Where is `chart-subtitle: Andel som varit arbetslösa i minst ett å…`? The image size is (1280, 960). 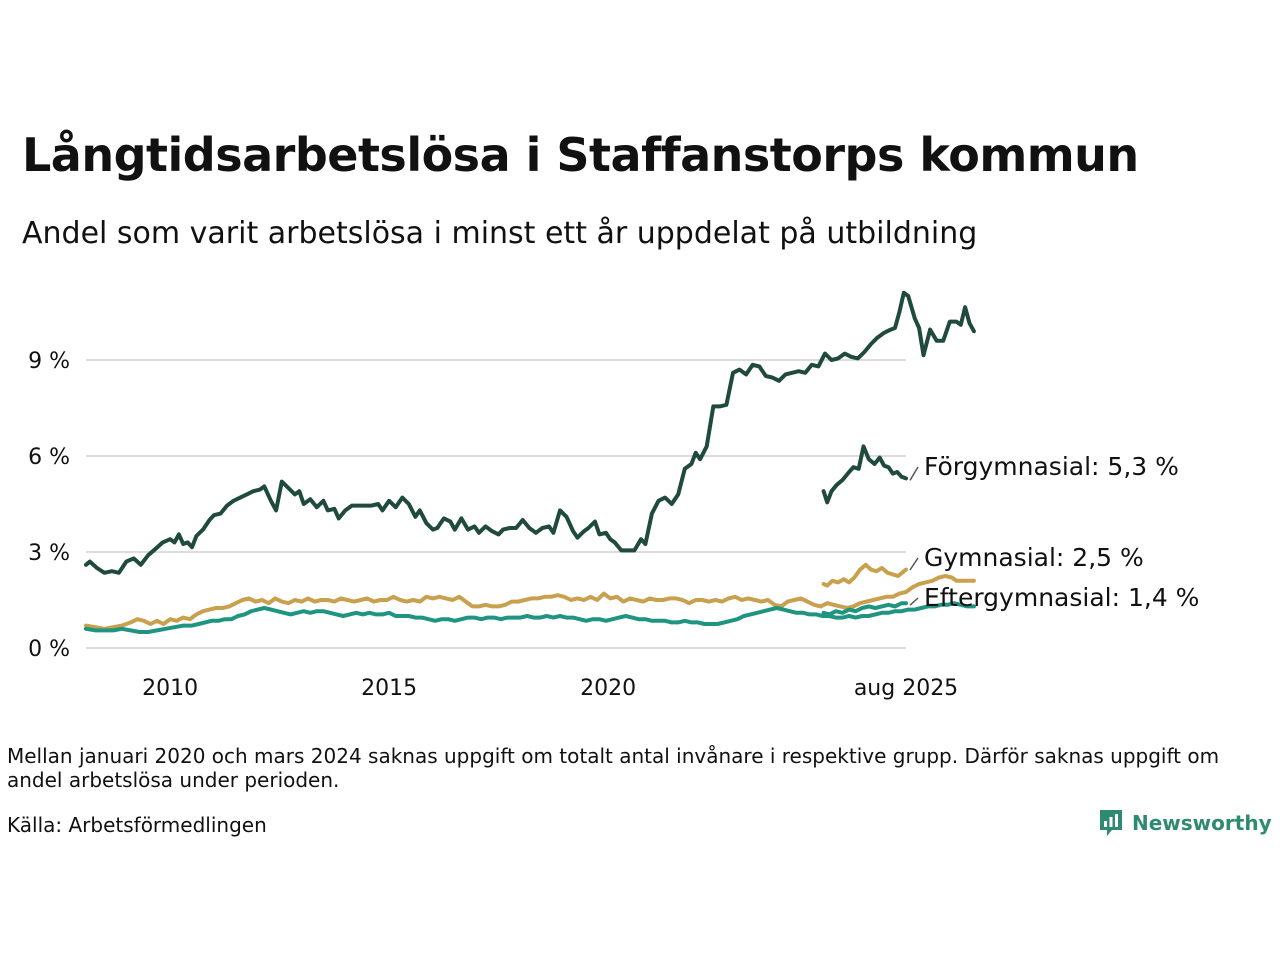 chart-subtitle: Andel som varit arbetslösa i minst ett å… is located at coordinates (500, 233).